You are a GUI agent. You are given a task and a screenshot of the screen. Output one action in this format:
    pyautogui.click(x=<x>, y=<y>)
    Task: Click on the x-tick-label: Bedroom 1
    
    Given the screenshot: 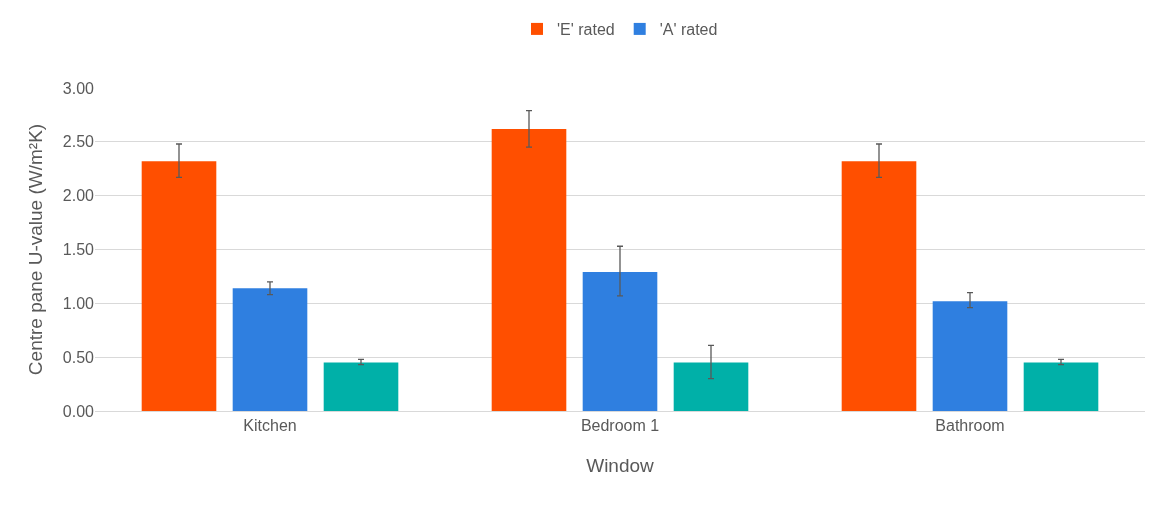 What is the action you would take?
    pyautogui.click(x=620, y=426)
    